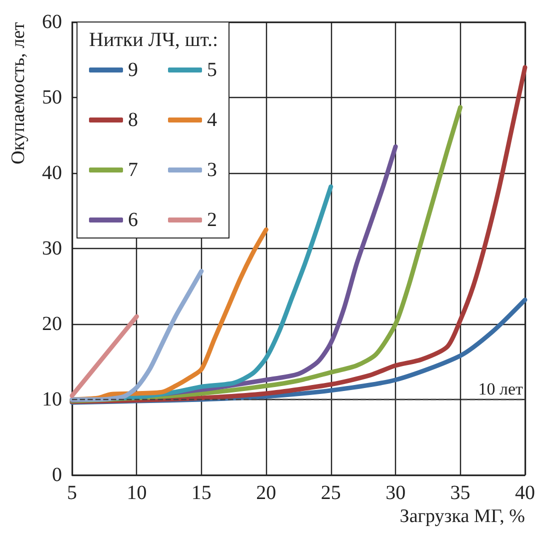  I want to click on y-tick-label: 0, so click(57, 475).